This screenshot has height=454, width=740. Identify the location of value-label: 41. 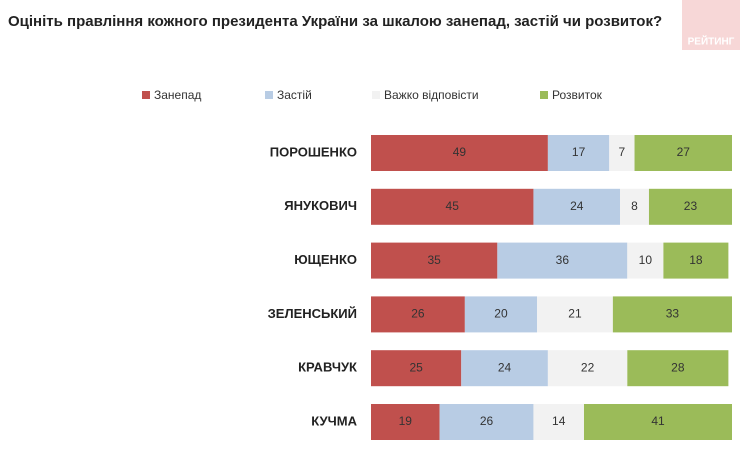
(658, 421).